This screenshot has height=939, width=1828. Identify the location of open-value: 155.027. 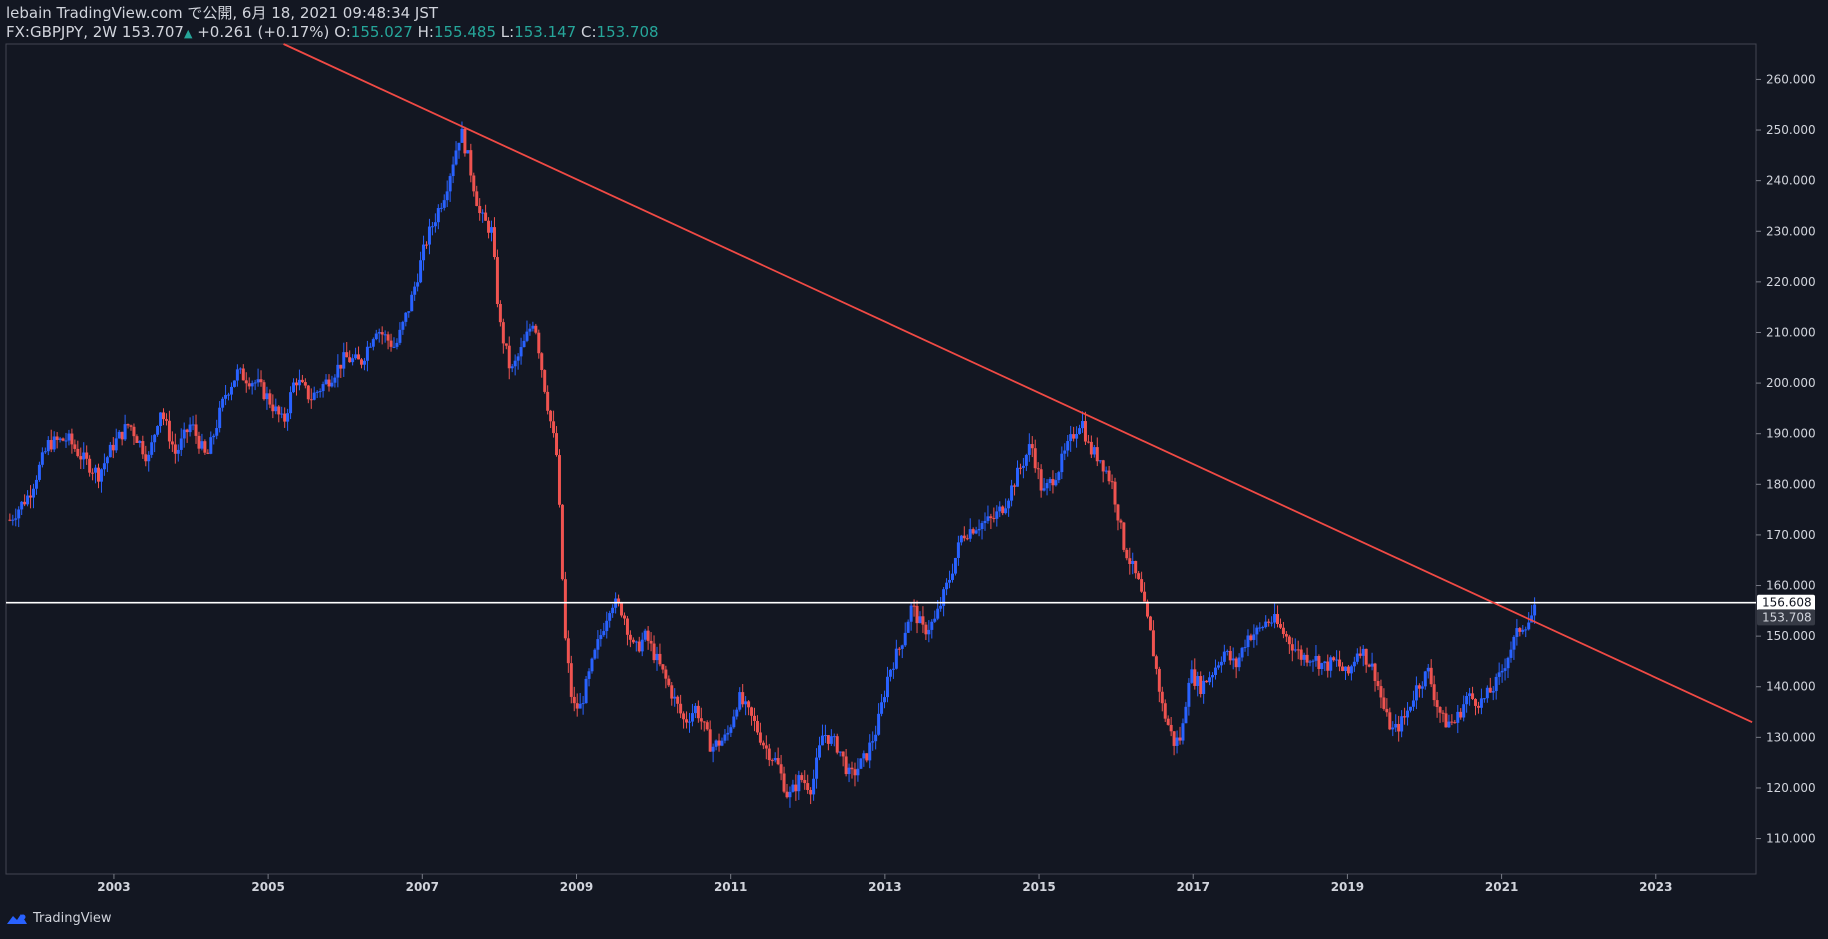
(381, 32).